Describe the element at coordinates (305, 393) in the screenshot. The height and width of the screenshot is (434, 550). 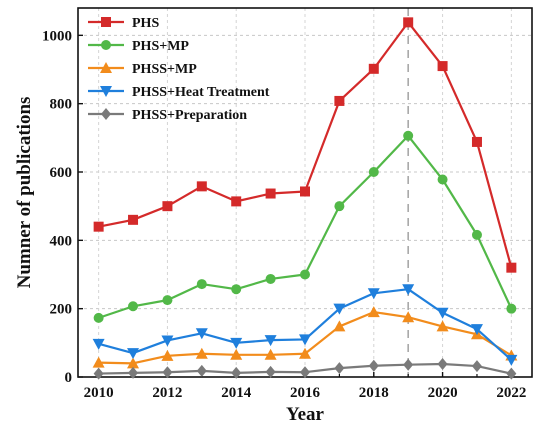
I see `x-tick-label: 2016` at that location.